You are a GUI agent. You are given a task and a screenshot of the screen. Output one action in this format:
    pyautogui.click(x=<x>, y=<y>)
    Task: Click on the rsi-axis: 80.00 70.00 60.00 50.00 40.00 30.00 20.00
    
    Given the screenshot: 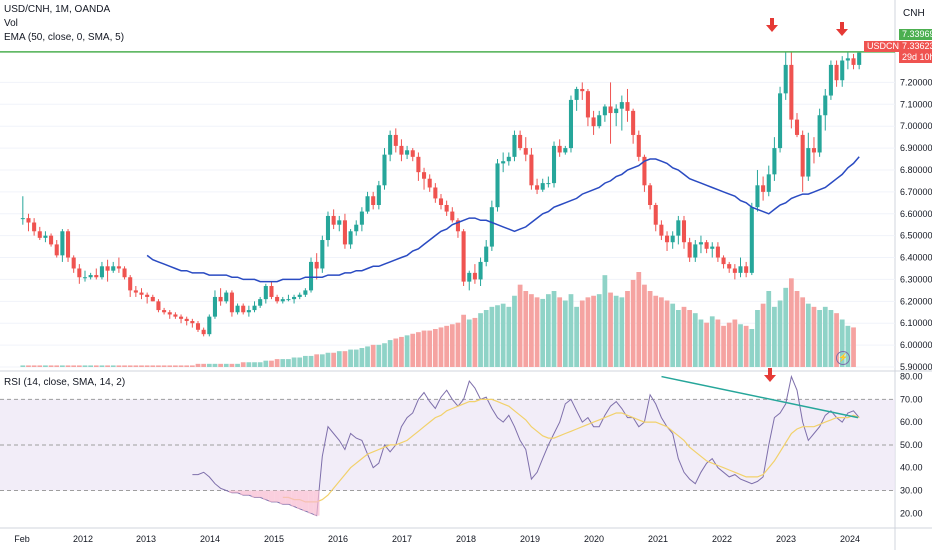 What is the action you would take?
    pyautogui.click(x=911, y=445)
    